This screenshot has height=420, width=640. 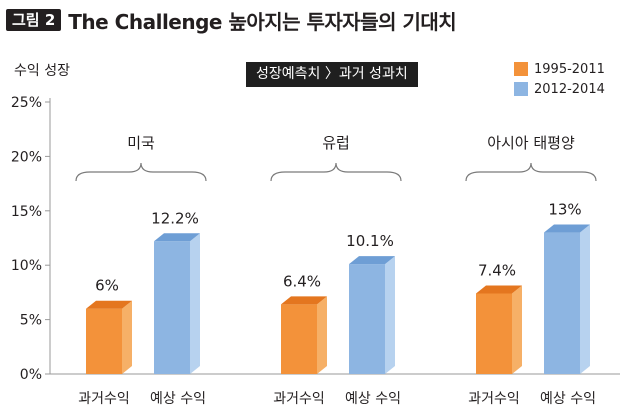 What do you see at coordinates (31, 375) in the screenshot?
I see `y-tick-label: 0%` at bounding box center [31, 375].